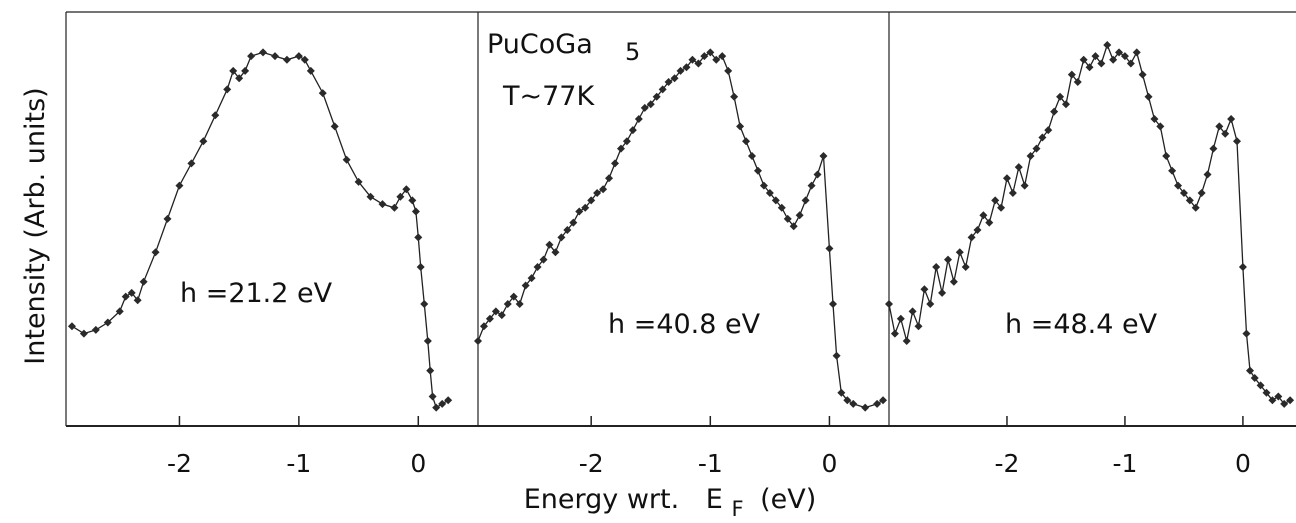 The image size is (1296, 523). What do you see at coordinates (1081, 324) in the screenshot?
I see `photon-energy-annotation: h =48.4 eV` at bounding box center [1081, 324].